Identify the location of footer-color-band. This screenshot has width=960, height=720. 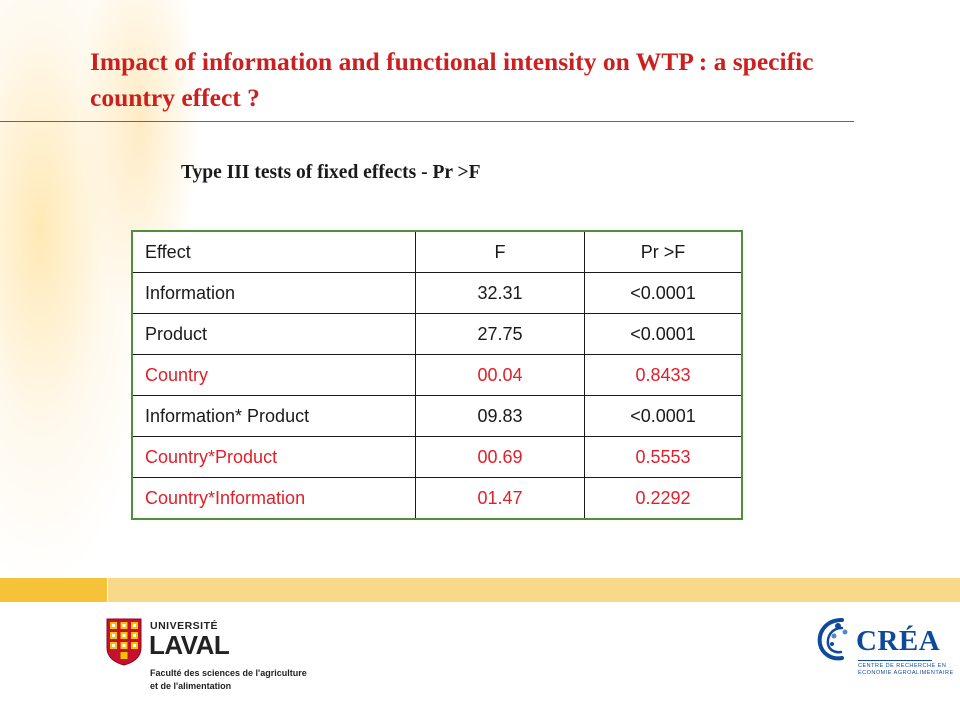
(480, 590).